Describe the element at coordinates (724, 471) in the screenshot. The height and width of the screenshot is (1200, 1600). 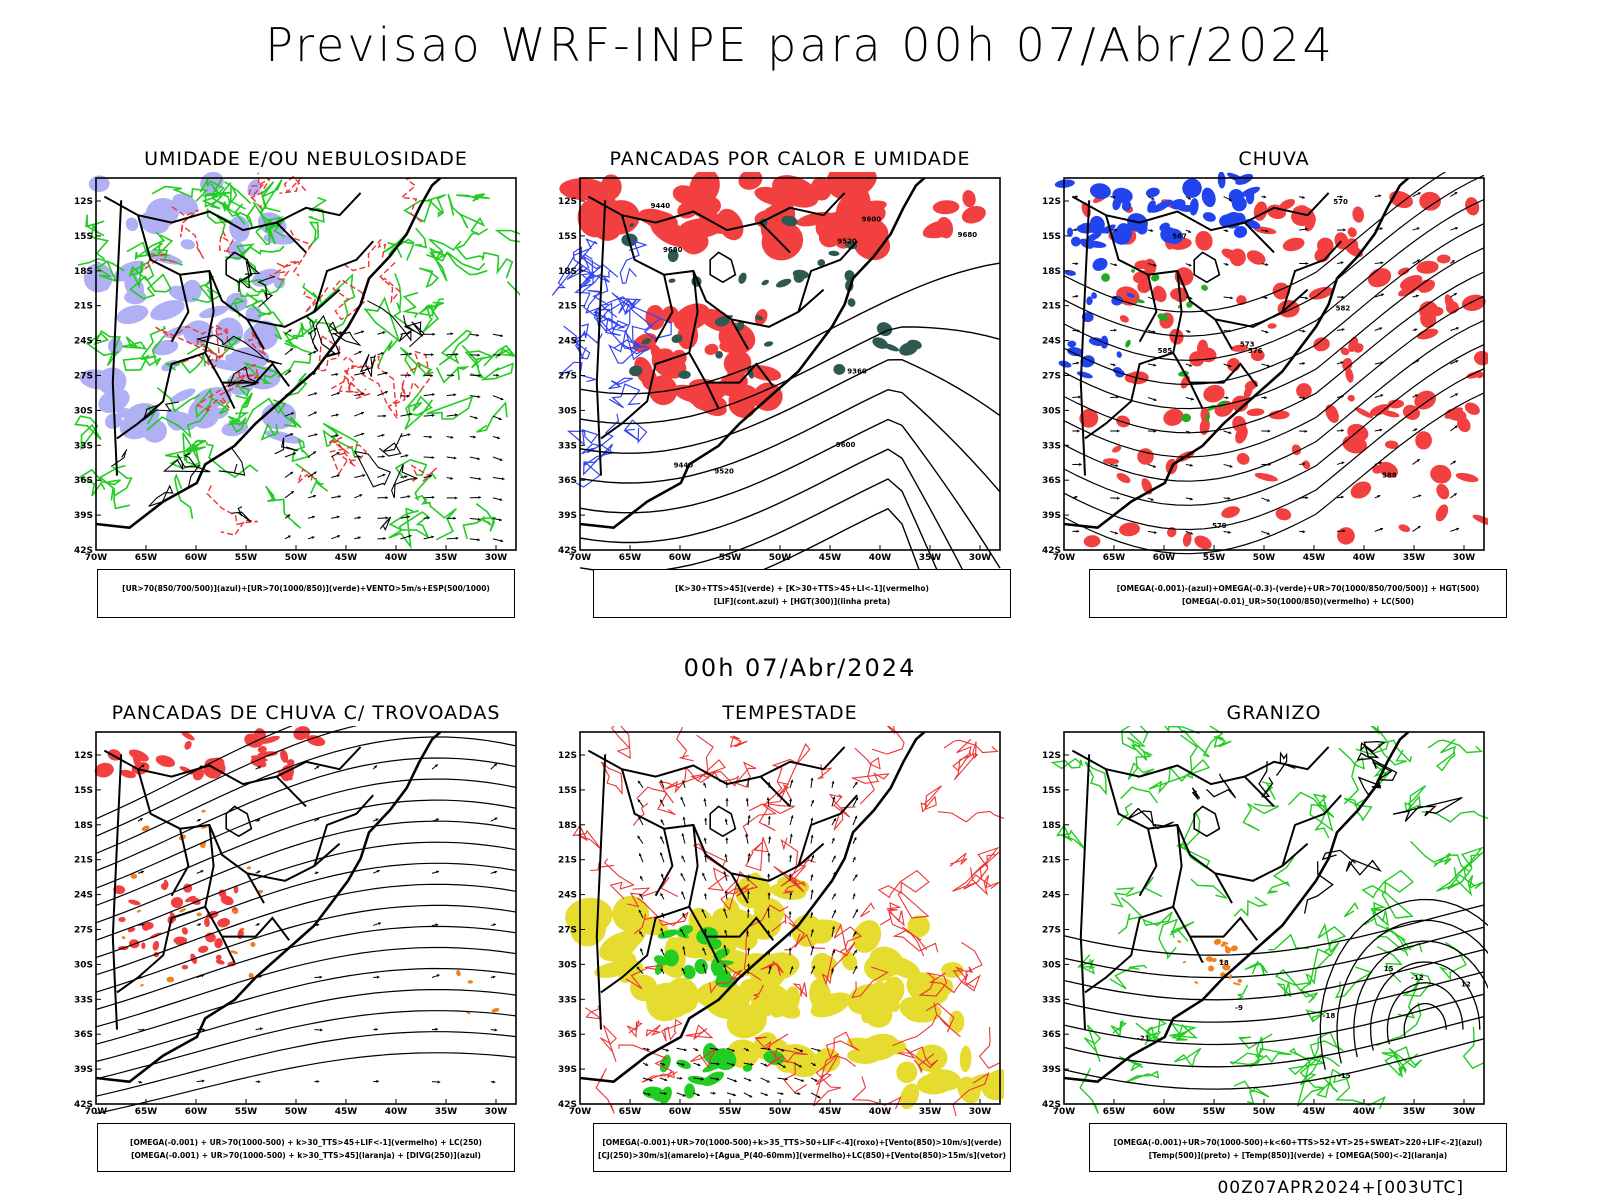
I see `contour-label: 9520` at that location.